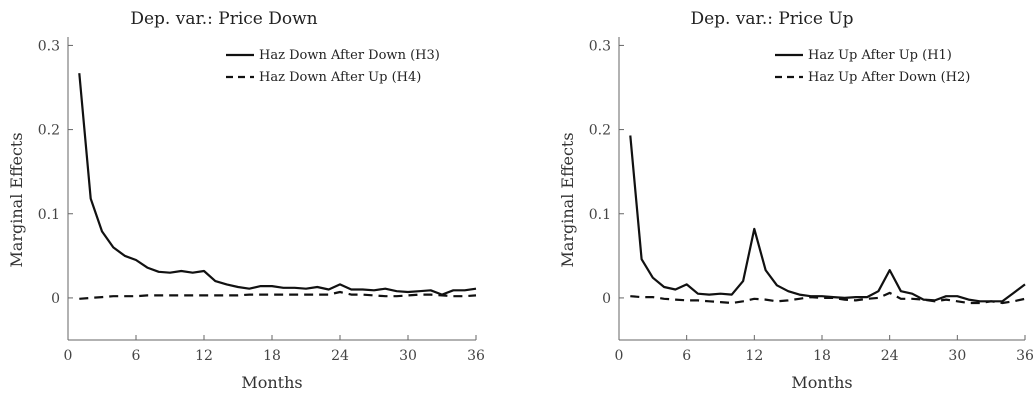 Image resolution: width=1036 pixels, height=393 pixels. What do you see at coordinates (223, 19) in the screenshot?
I see `chart-title: Dep. var.: Price Down` at bounding box center [223, 19].